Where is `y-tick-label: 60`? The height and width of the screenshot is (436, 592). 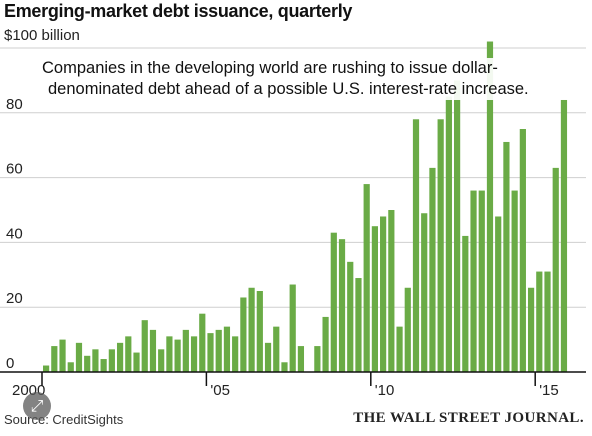
y-tick-label: 60 is located at coordinates (14, 169).